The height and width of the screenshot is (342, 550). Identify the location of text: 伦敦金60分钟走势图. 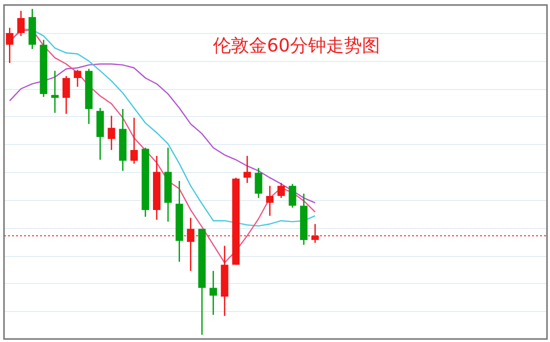
(296, 46).